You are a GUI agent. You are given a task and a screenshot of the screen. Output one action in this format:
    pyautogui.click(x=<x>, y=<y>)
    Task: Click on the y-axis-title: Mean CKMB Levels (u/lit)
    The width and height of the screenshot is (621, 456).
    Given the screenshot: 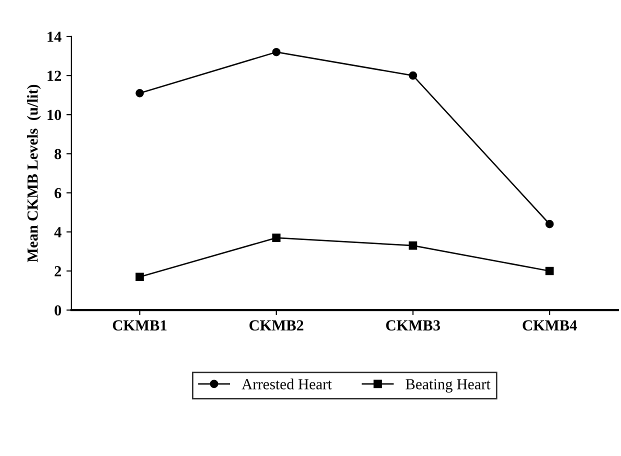 What is the action you would take?
    pyautogui.click(x=34, y=173)
    